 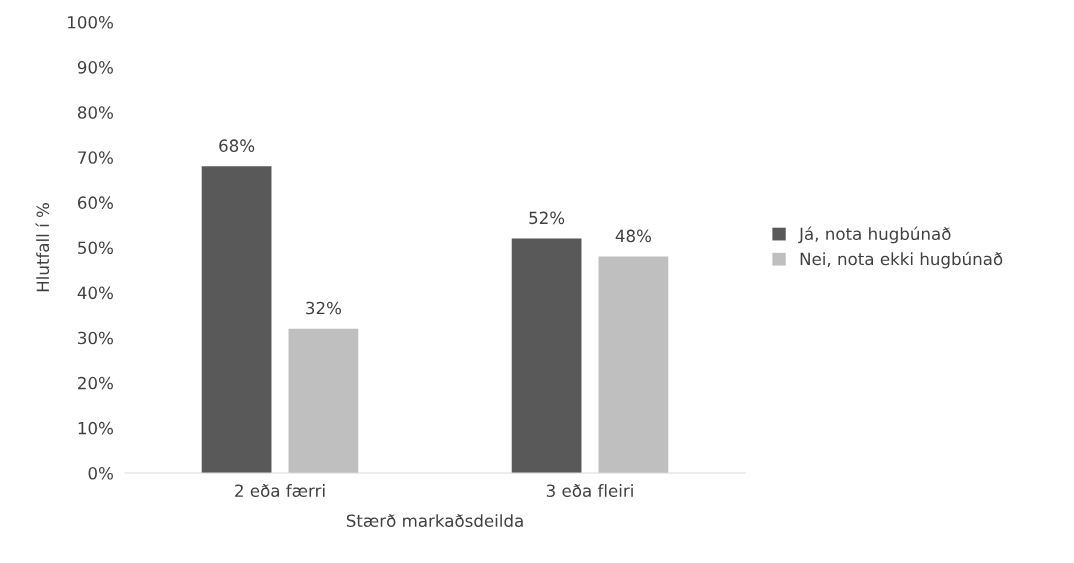 What do you see at coordinates (95, 248) in the screenshot?
I see `y-tick-label: 50%` at bounding box center [95, 248].